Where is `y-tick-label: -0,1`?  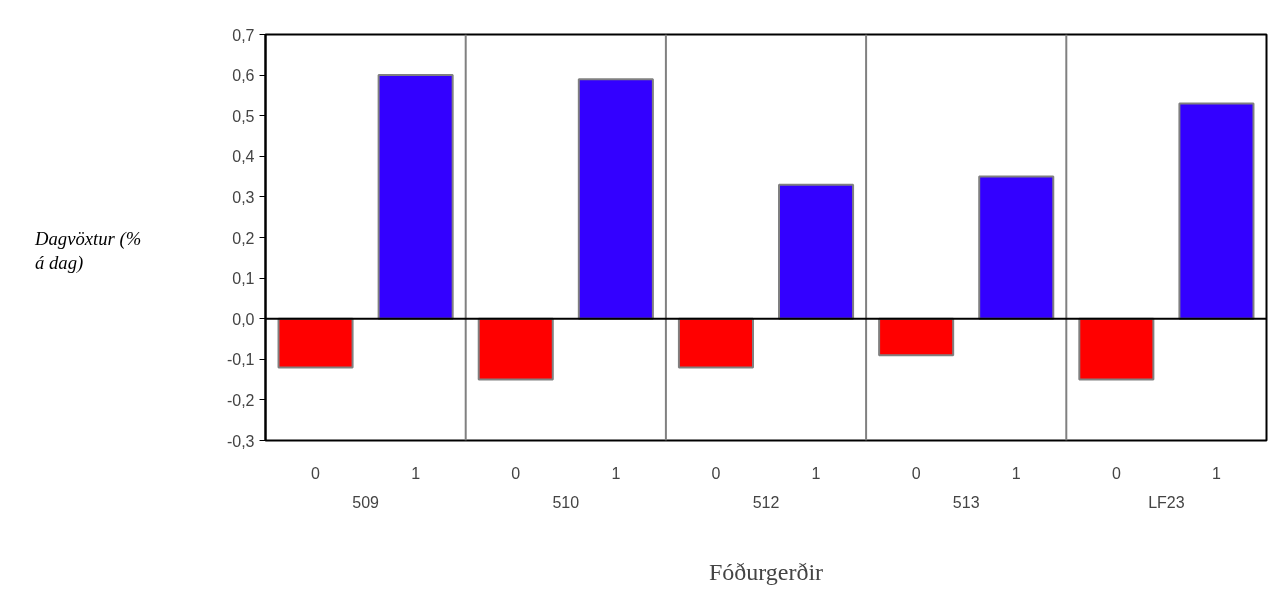
y-tick-label: -0,1 is located at coordinates (240, 360).